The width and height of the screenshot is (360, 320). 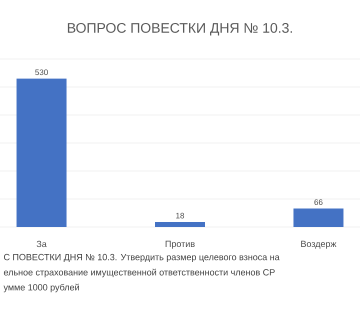 What do you see at coordinates (142, 258) in the screenshot?
I see `text: С ПОВЕСТКИ ДНЯ № 10.3. Утвердить размер целевого взноса на` at bounding box center [142, 258].